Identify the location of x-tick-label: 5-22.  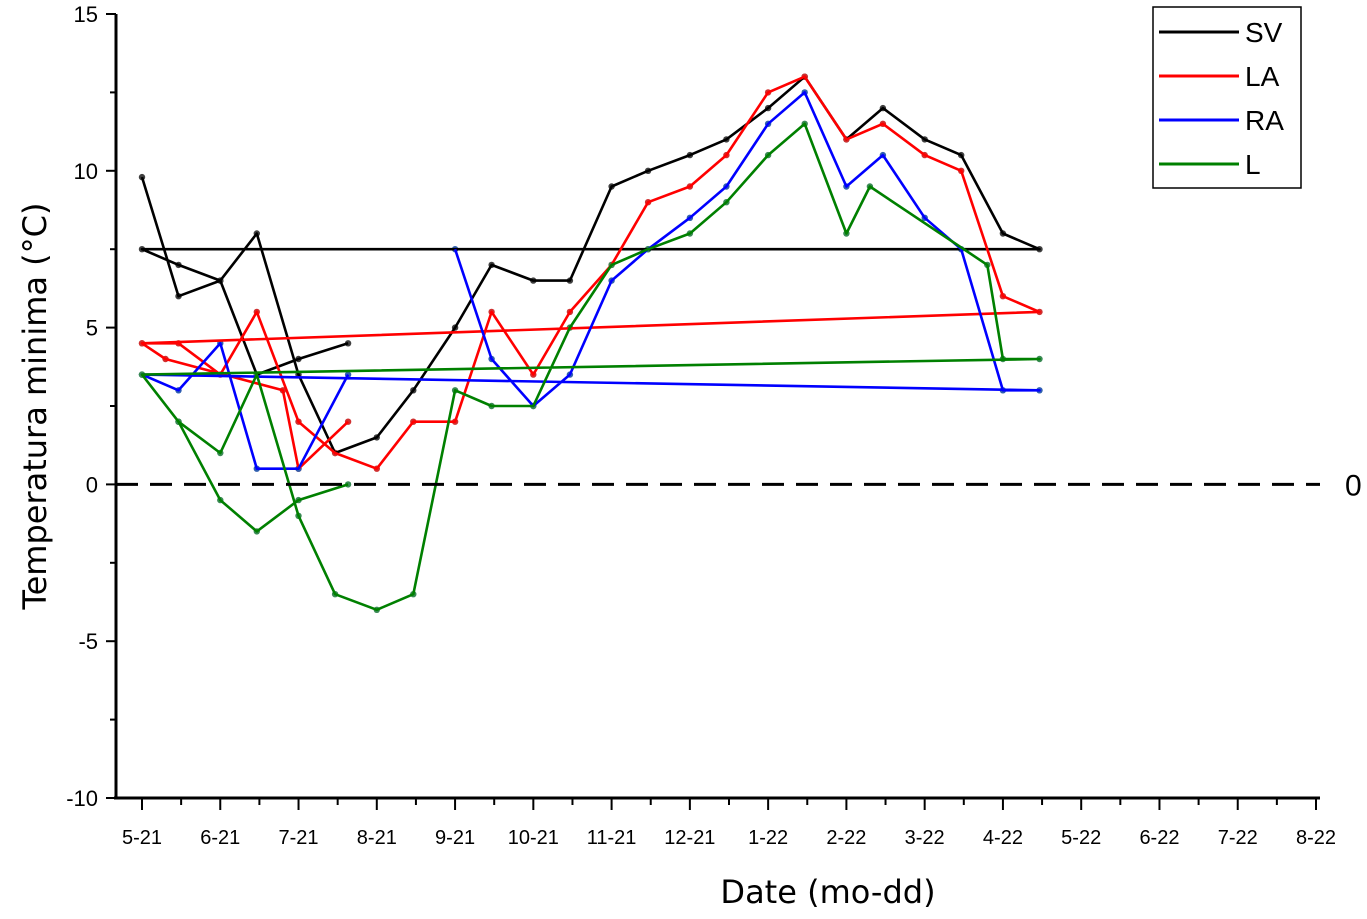
(1081, 838).